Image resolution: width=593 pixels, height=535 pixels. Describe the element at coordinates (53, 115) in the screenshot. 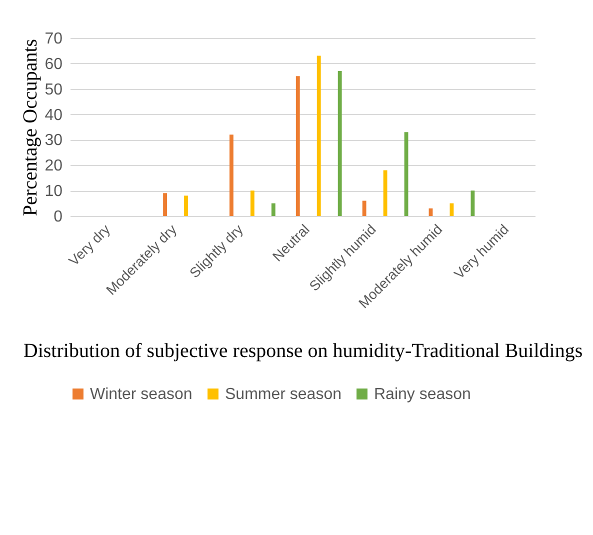

I see `y-tick-label: 40` at that location.